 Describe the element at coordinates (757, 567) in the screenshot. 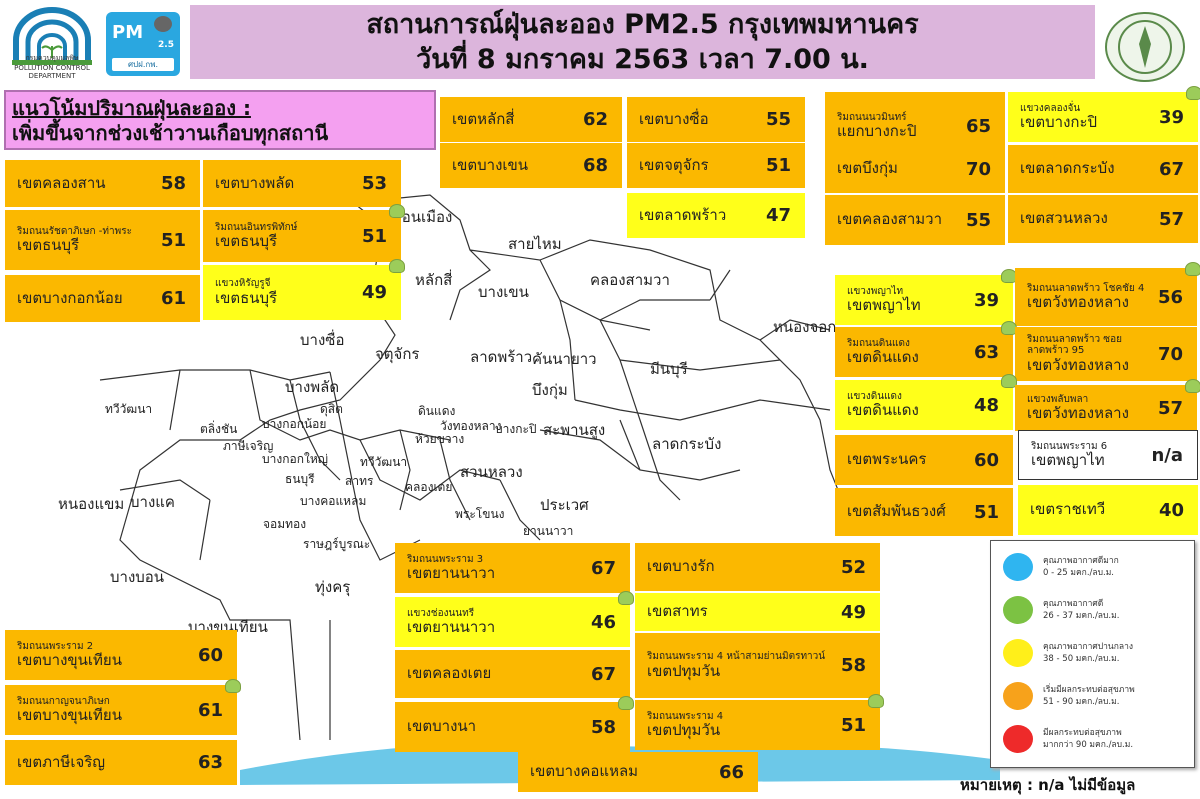

I see `station-box: เขตบางรัก 52` at that location.